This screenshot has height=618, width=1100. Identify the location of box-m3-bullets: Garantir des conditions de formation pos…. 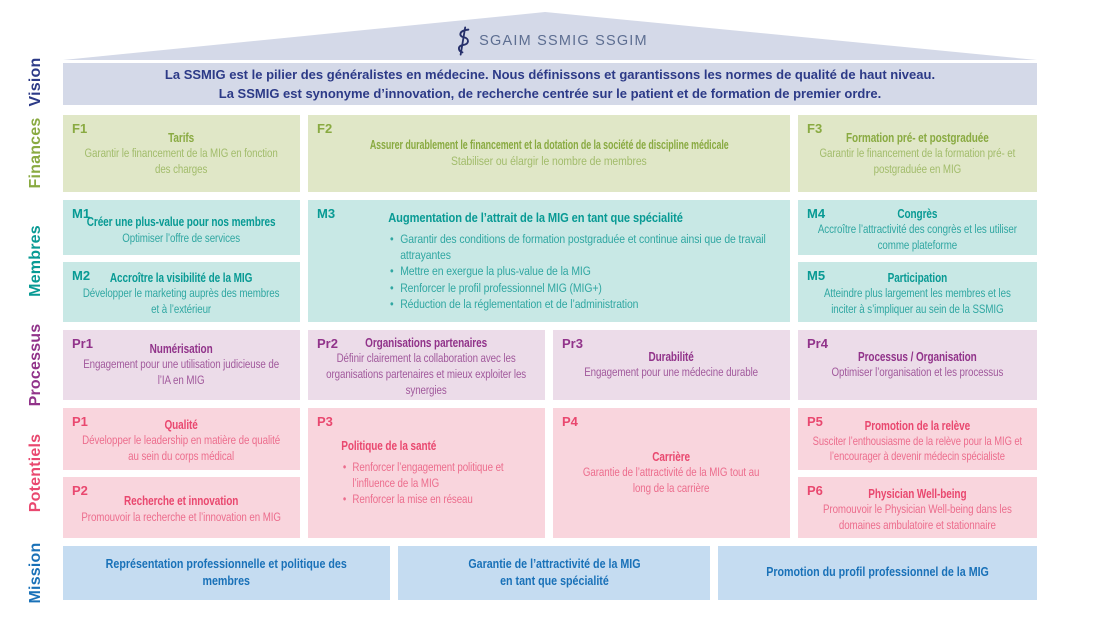
(577, 272).